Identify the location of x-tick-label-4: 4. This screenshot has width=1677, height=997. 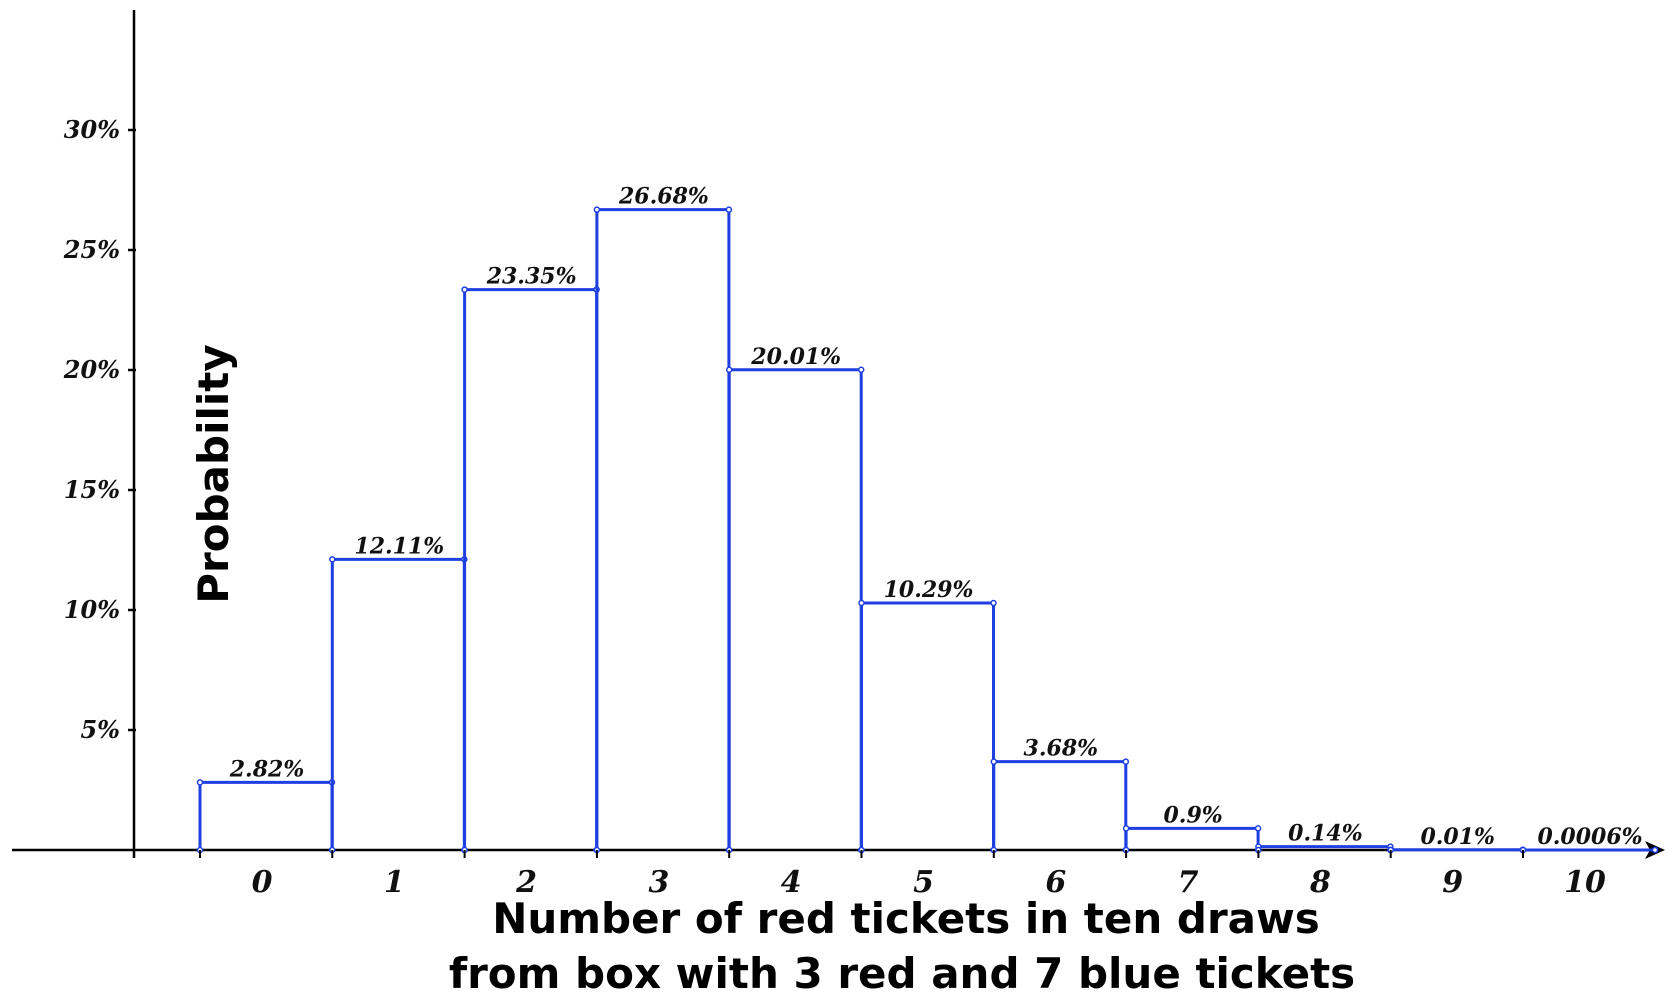
(791, 882).